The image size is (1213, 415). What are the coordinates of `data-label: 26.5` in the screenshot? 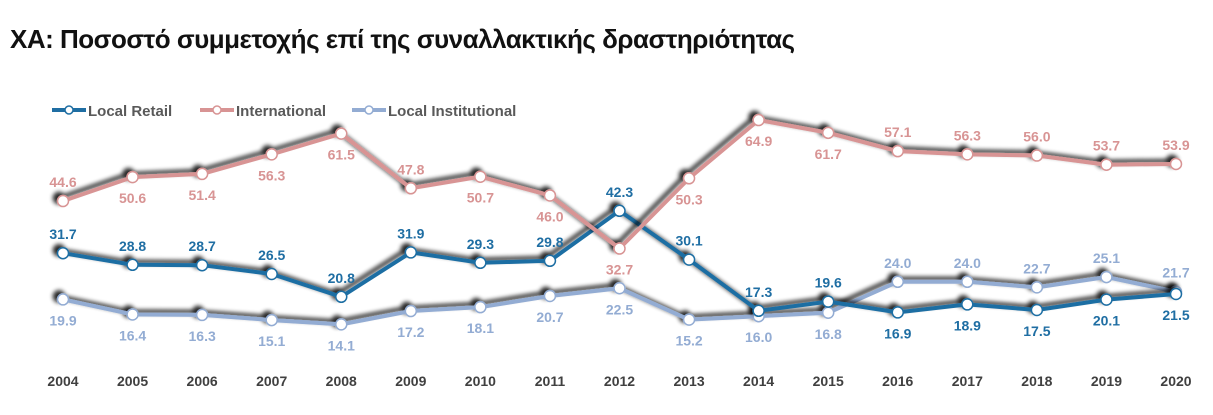 It's located at (271, 255).